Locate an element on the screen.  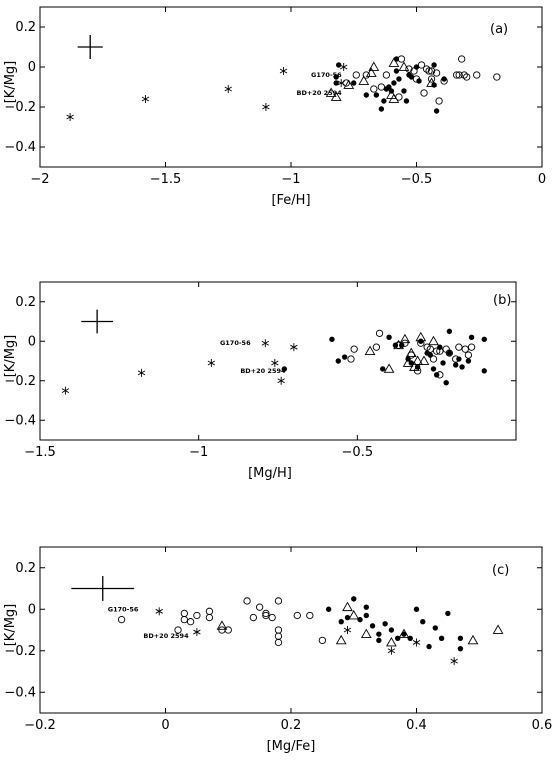
panel-b-y-axis-label: [K/Mg] is located at coordinates (10, 356).